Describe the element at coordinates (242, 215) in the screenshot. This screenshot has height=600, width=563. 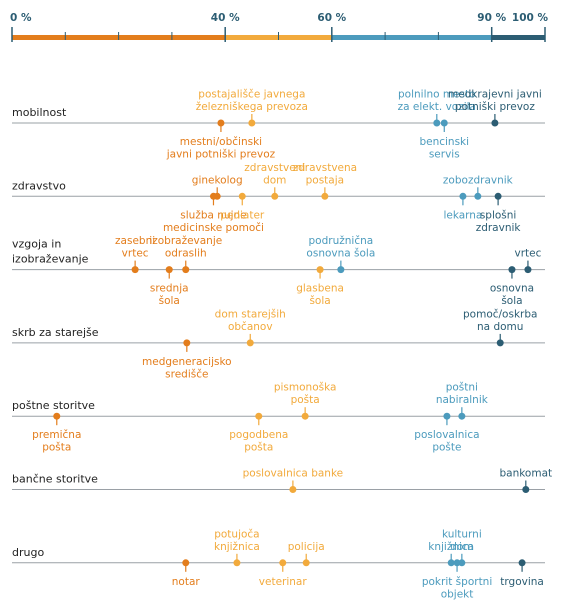
I see `point-label: pediater` at that location.